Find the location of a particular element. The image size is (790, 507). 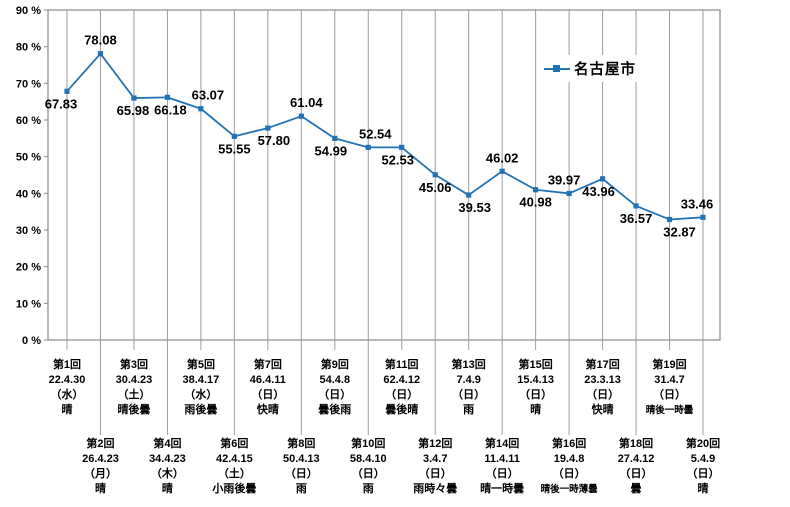

x-label-round: 第5回 is located at coordinates (201, 364).